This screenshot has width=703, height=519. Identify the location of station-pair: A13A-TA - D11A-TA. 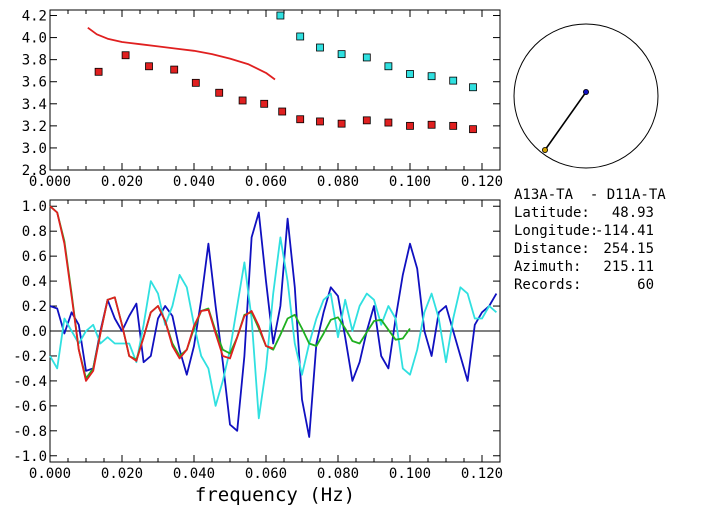
(590, 195).